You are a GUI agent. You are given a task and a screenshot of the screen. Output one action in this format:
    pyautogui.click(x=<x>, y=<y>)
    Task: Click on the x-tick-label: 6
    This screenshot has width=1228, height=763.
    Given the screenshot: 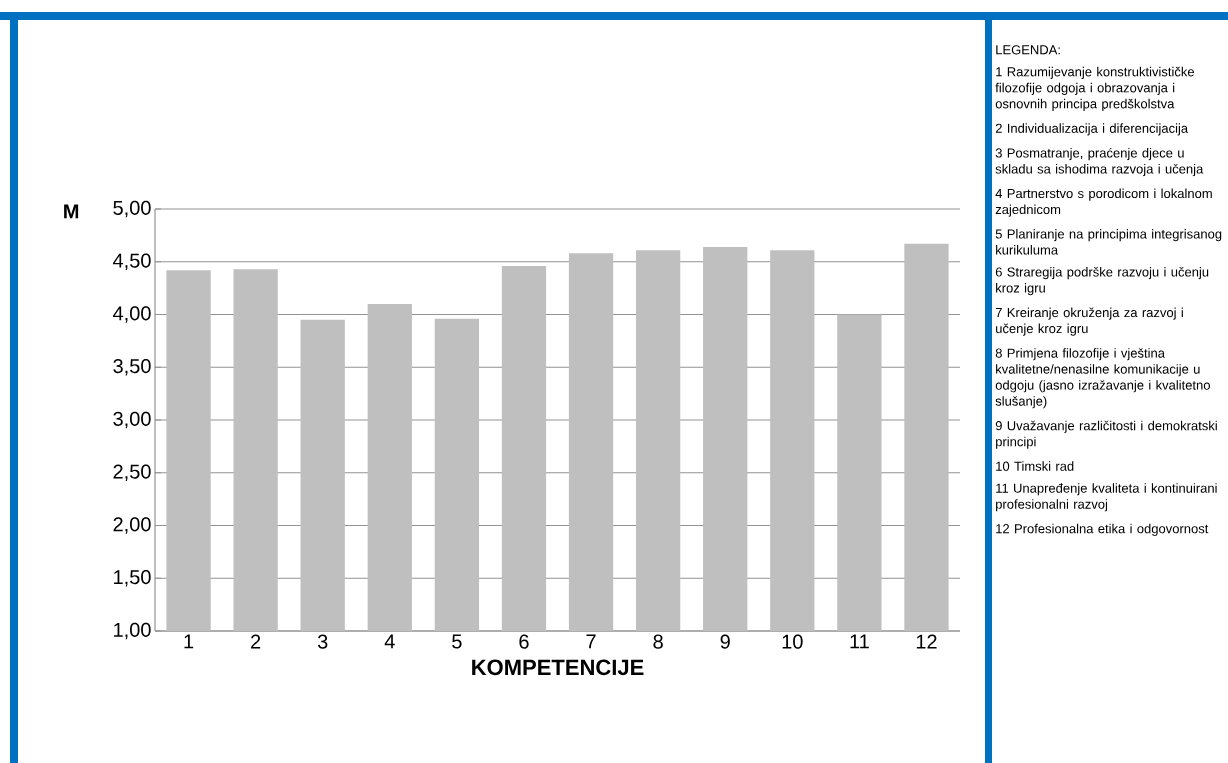 What is the action you would take?
    pyautogui.click(x=524, y=641)
    